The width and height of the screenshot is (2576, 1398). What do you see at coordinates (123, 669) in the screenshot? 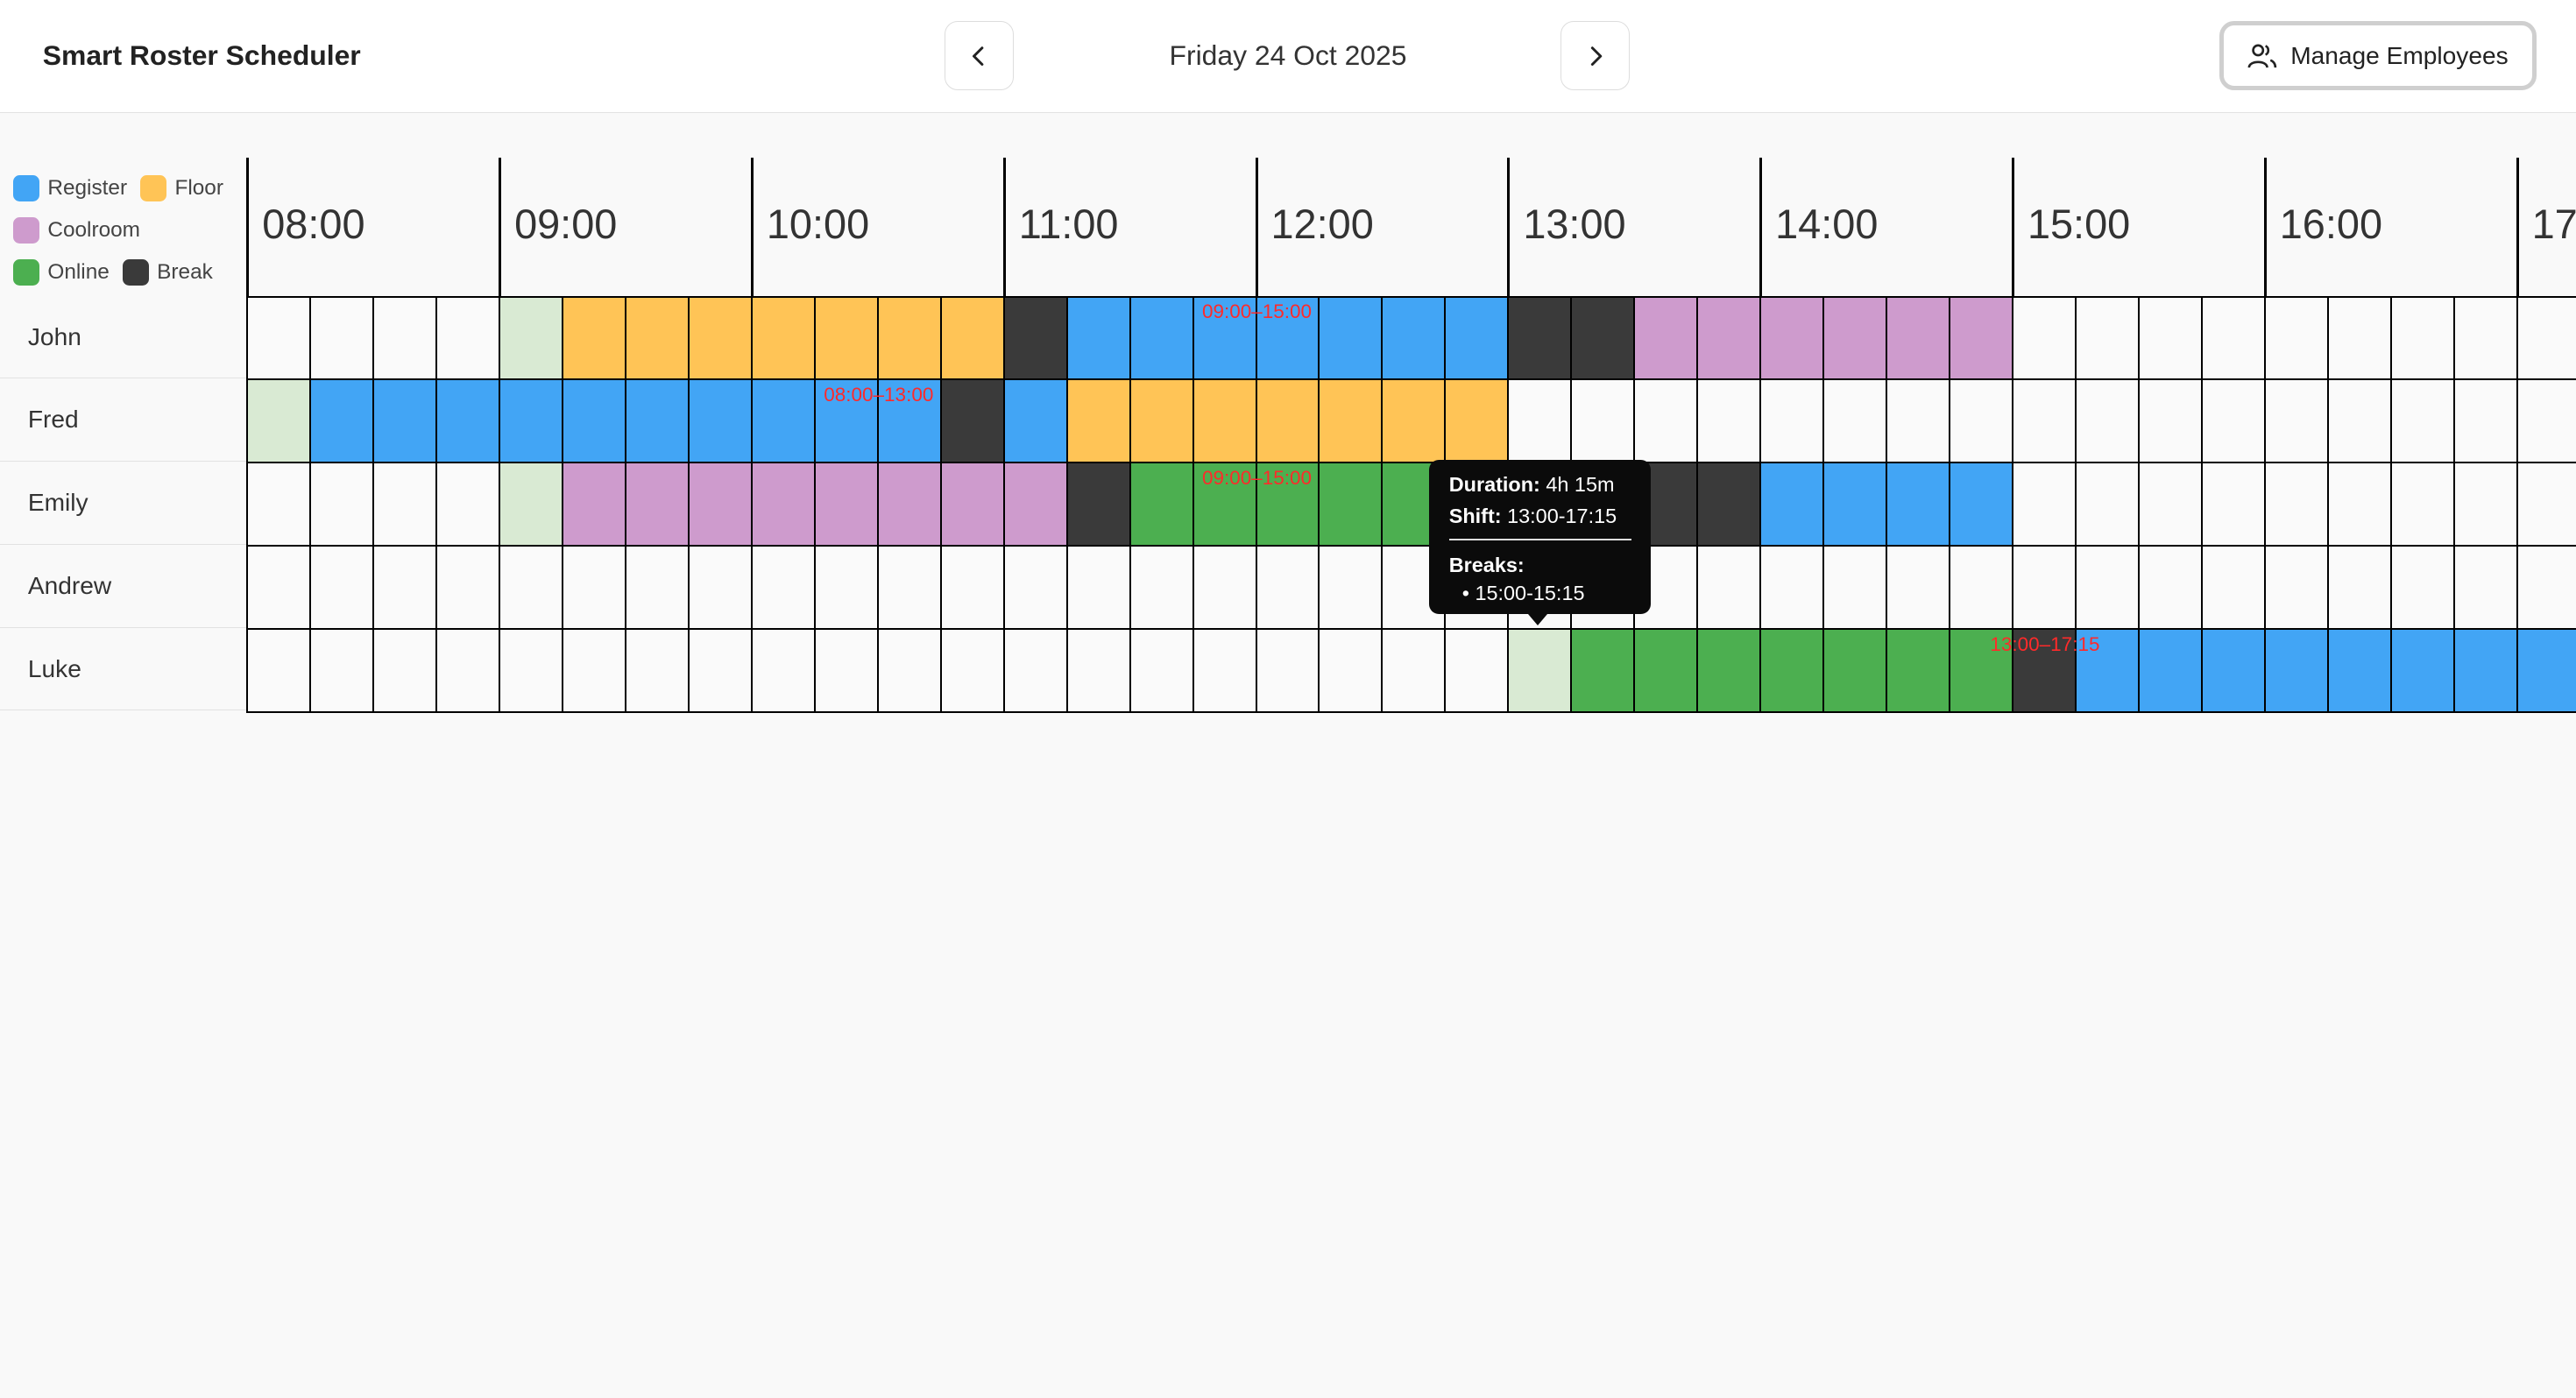
I see `employee-name: Luke` at bounding box center [123, 669].